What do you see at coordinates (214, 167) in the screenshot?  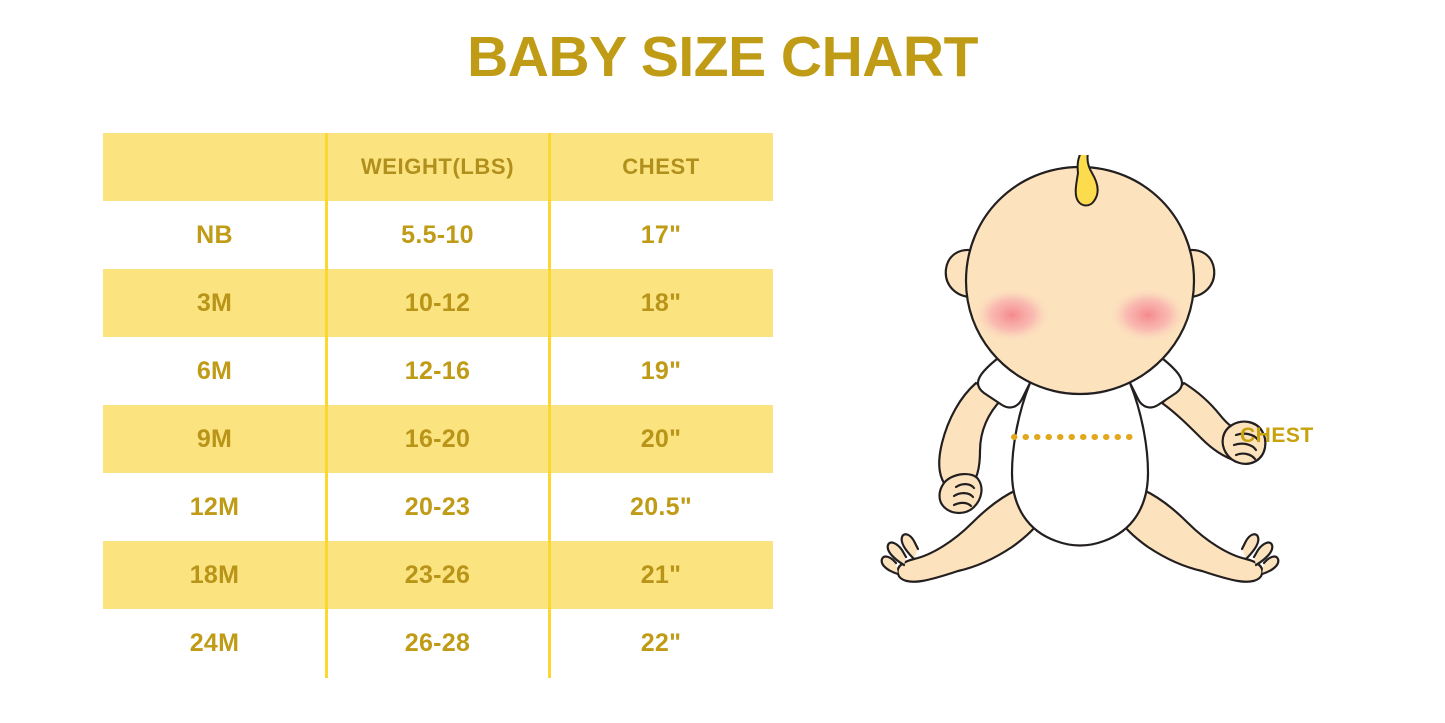 I see `column-header-size` at bounding box center [214, 167].